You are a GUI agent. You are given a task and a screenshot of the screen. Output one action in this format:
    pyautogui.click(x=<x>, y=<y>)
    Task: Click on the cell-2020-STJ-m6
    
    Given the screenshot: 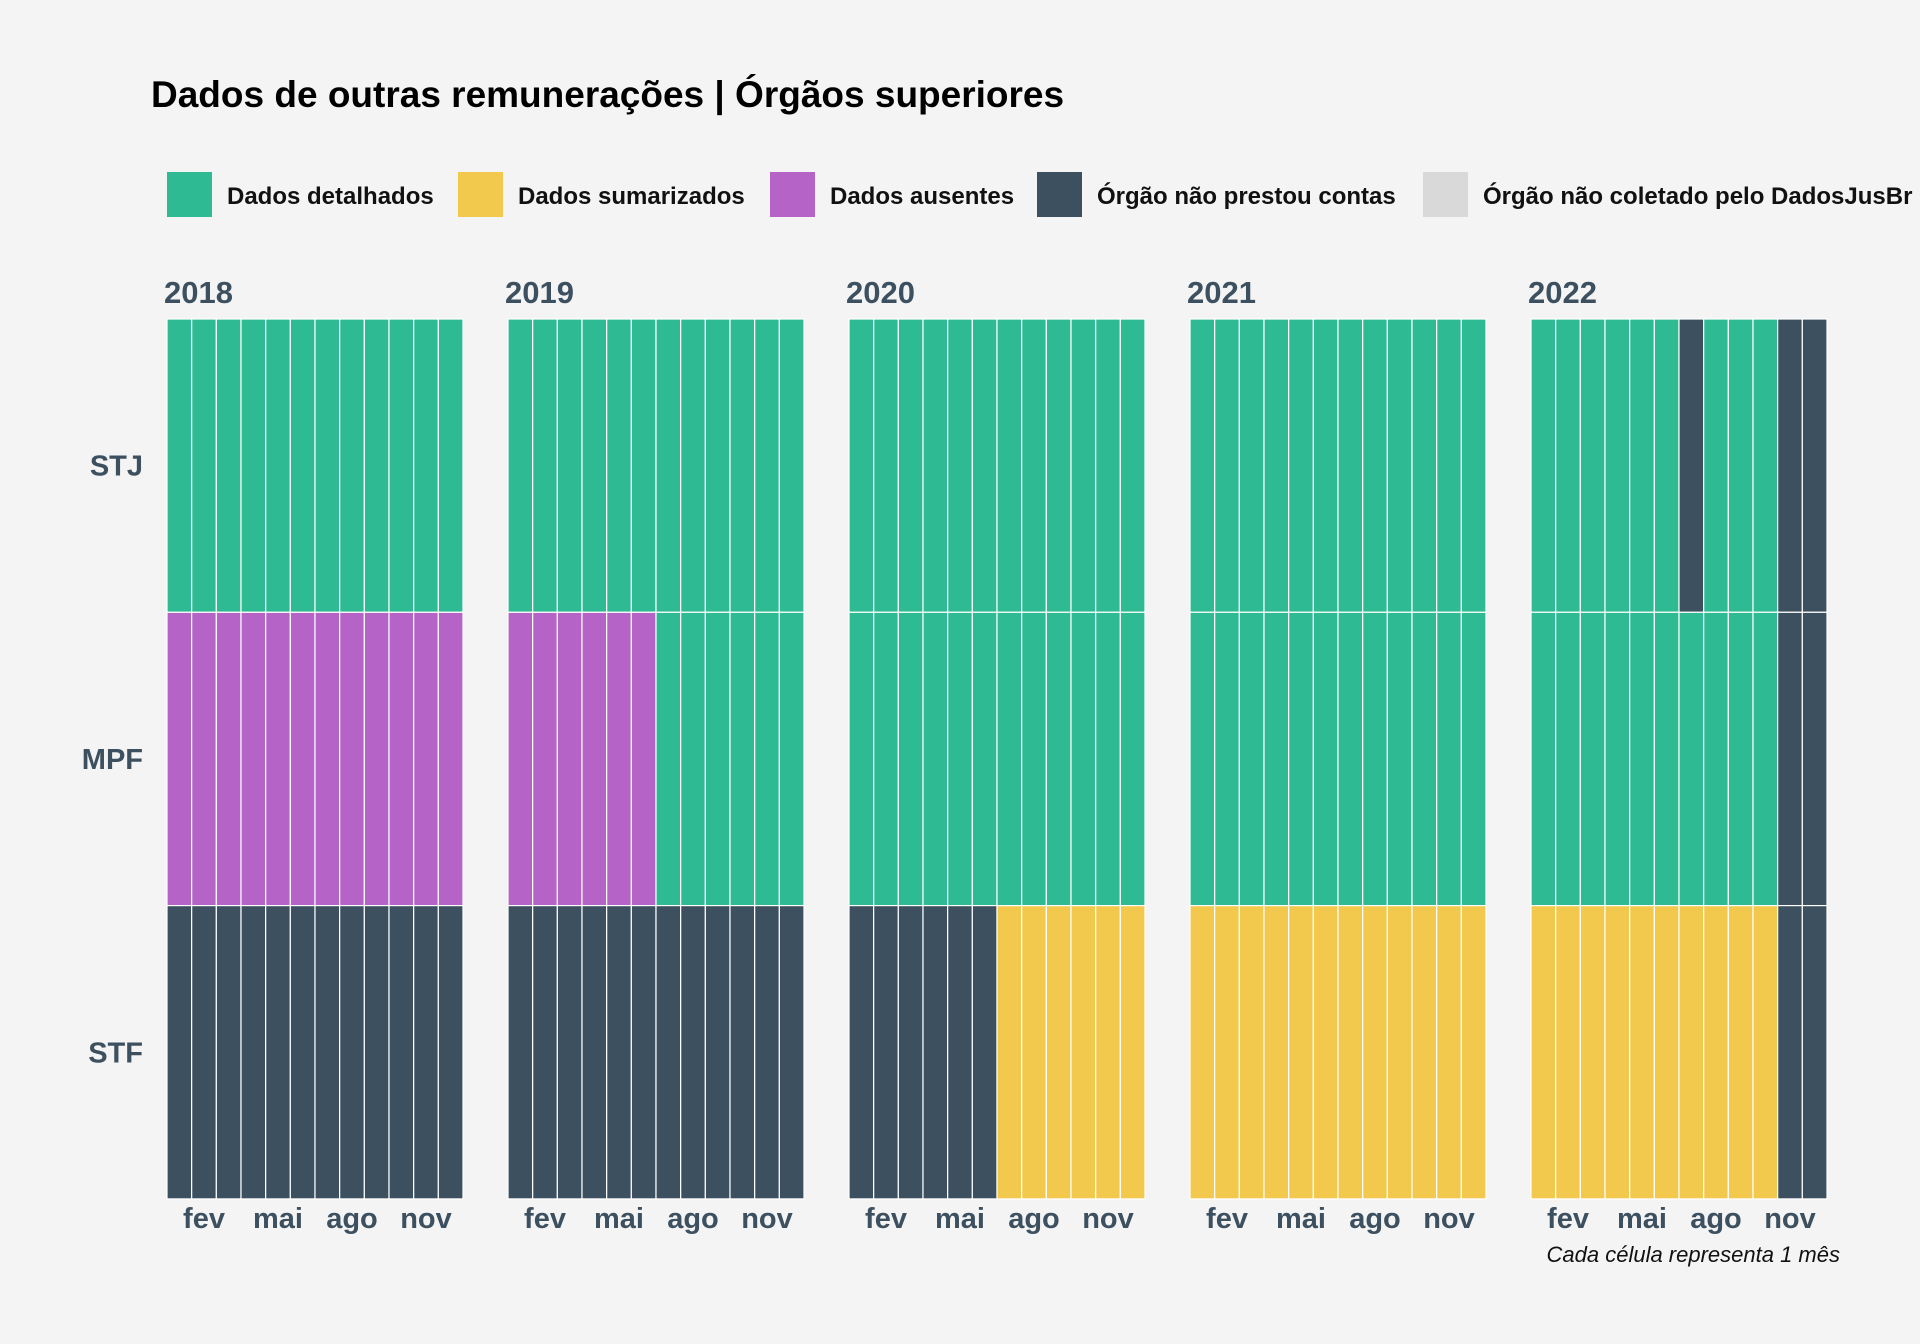 What is the action you would take?
    pyautogui.click(x=984, y=465)
    